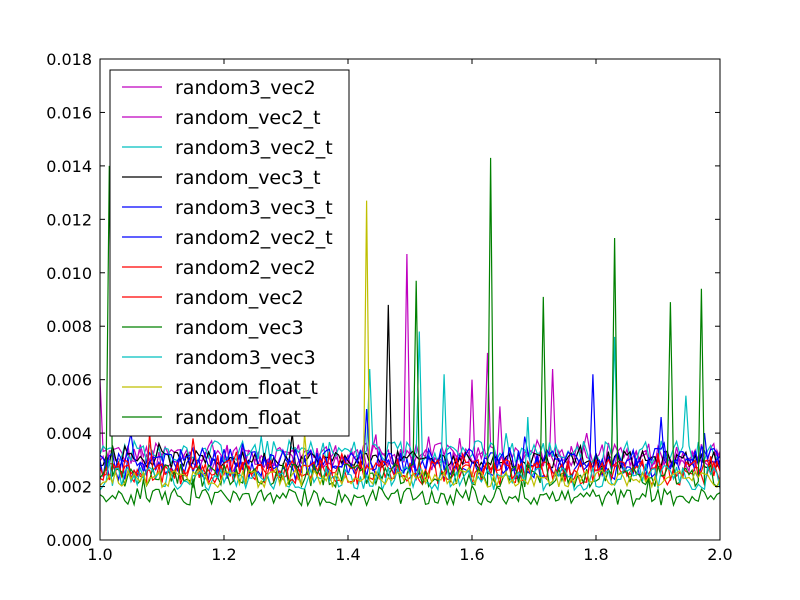 This screenshot has width=800, height=600. Describe the element at coordinates (254, 238) in the screenshot. I see `legend-label: random2_vec2_t` at that location.